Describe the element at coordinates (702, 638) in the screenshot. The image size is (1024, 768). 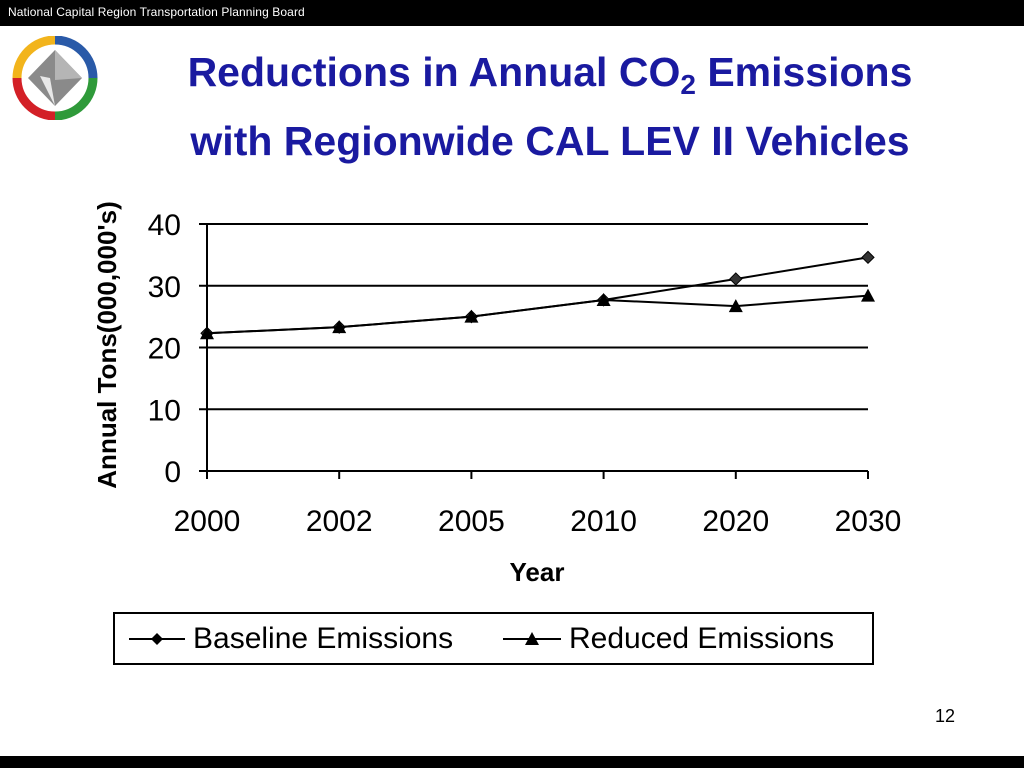
I see `legend-label-reduced: Reduced Emissions` at that location.